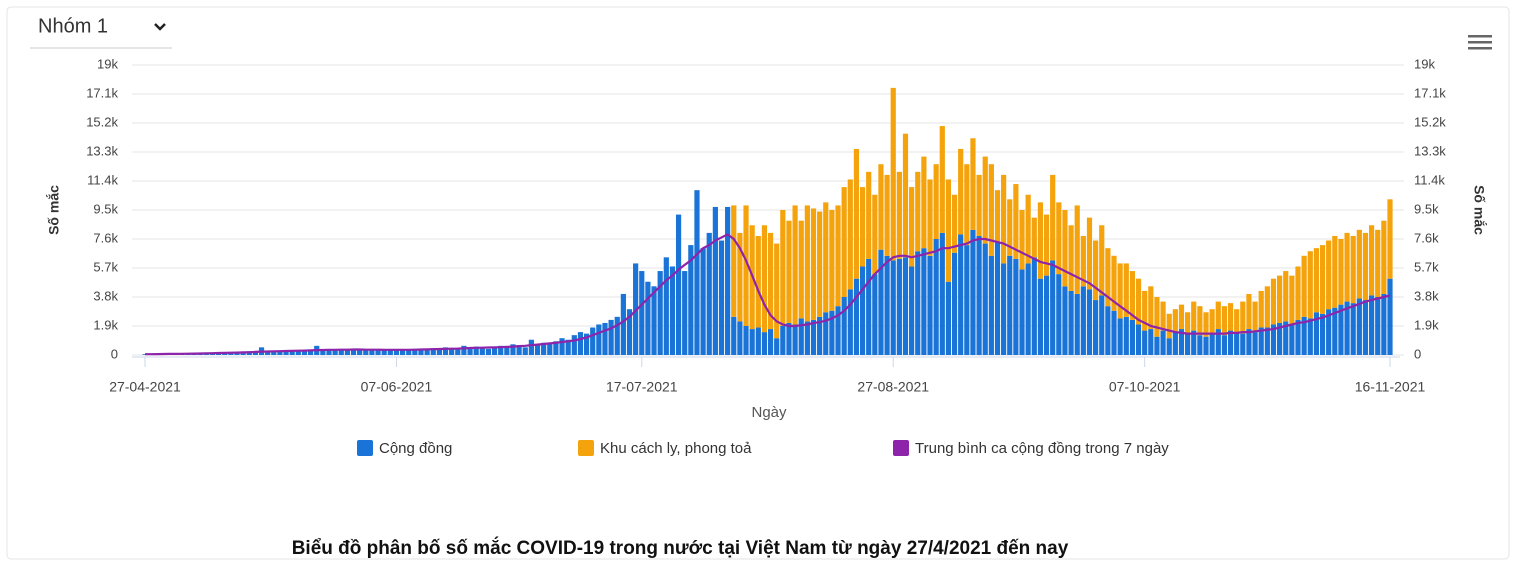 This screenshot has height=569, width=1516. What do you see at coordinates (105, 208) in the screenshot?
I see `y-tick-label: 9.5k` at bounding box center [105, 208].